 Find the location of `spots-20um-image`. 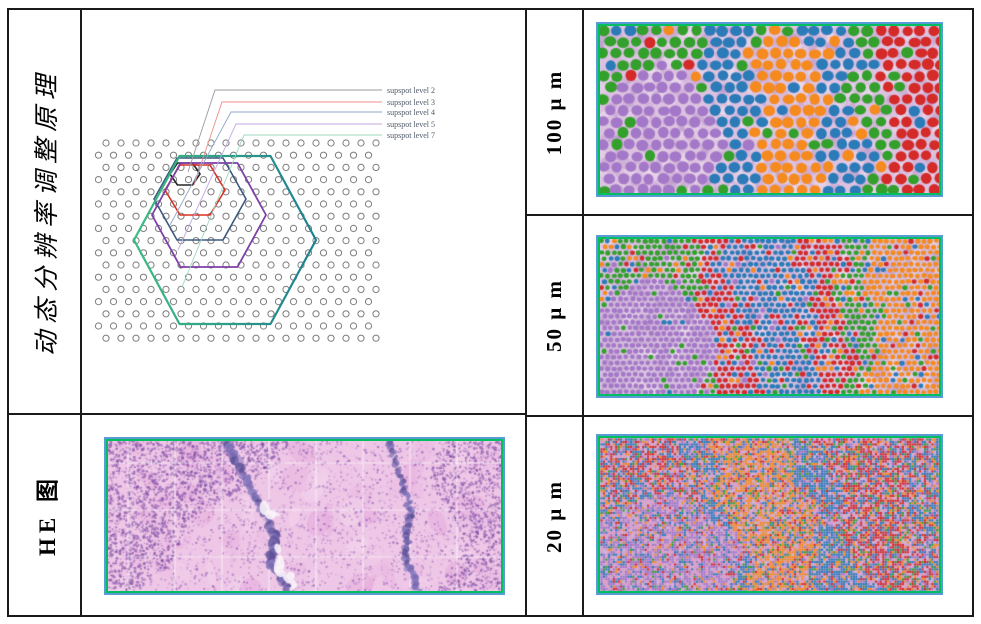

spots-20um-image is located at coordinates (769, 514).